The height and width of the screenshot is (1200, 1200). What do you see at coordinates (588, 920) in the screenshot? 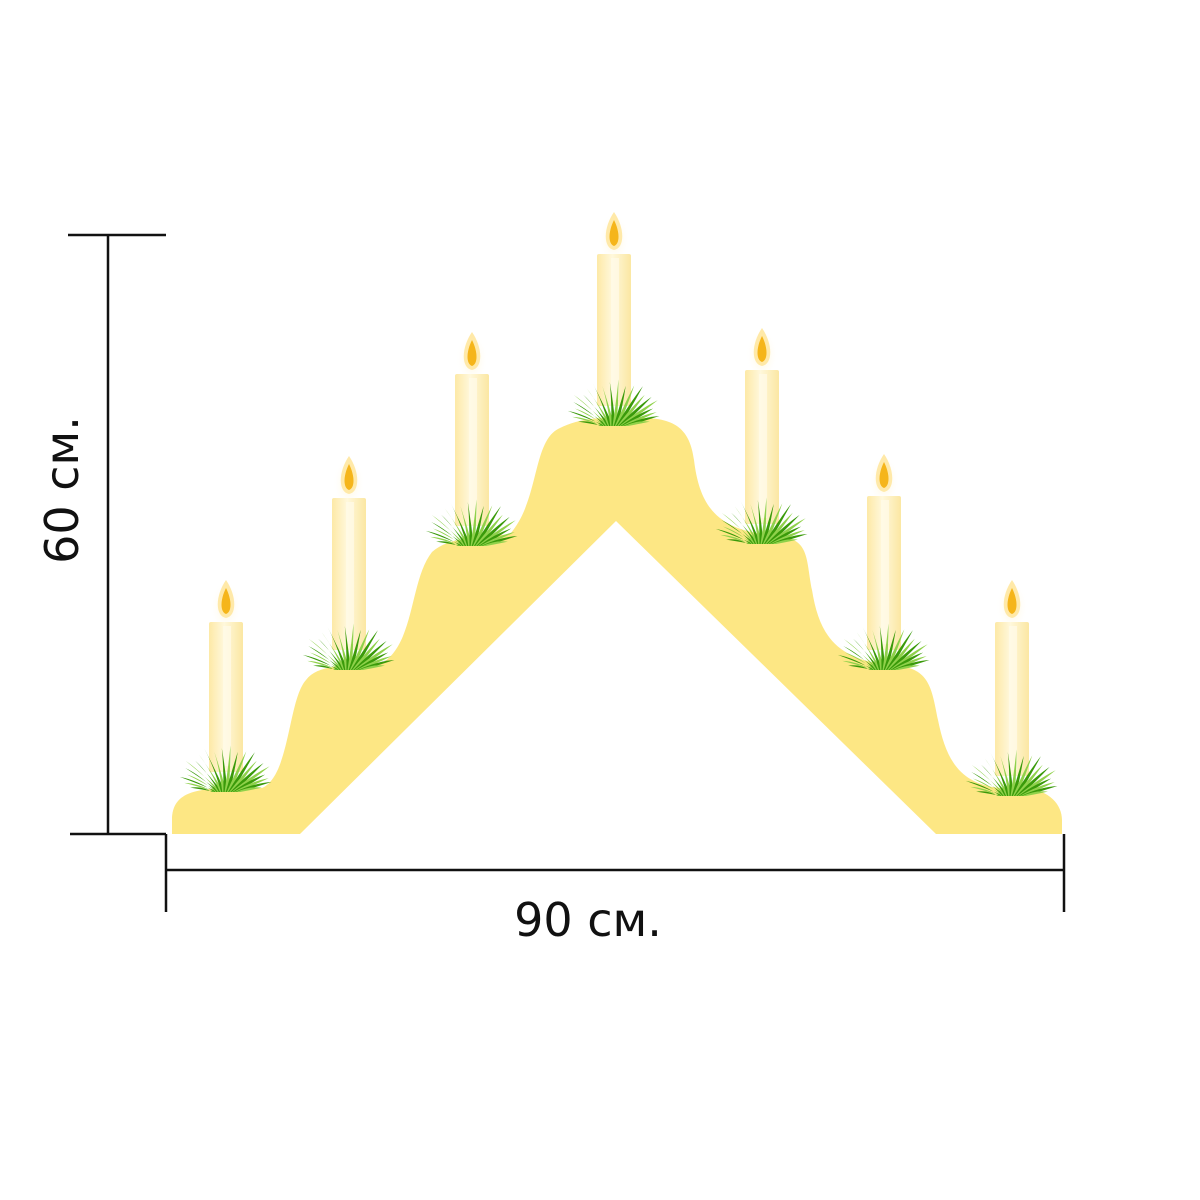
I see `width-label: 90 см.` at bounding box center [588, 920].